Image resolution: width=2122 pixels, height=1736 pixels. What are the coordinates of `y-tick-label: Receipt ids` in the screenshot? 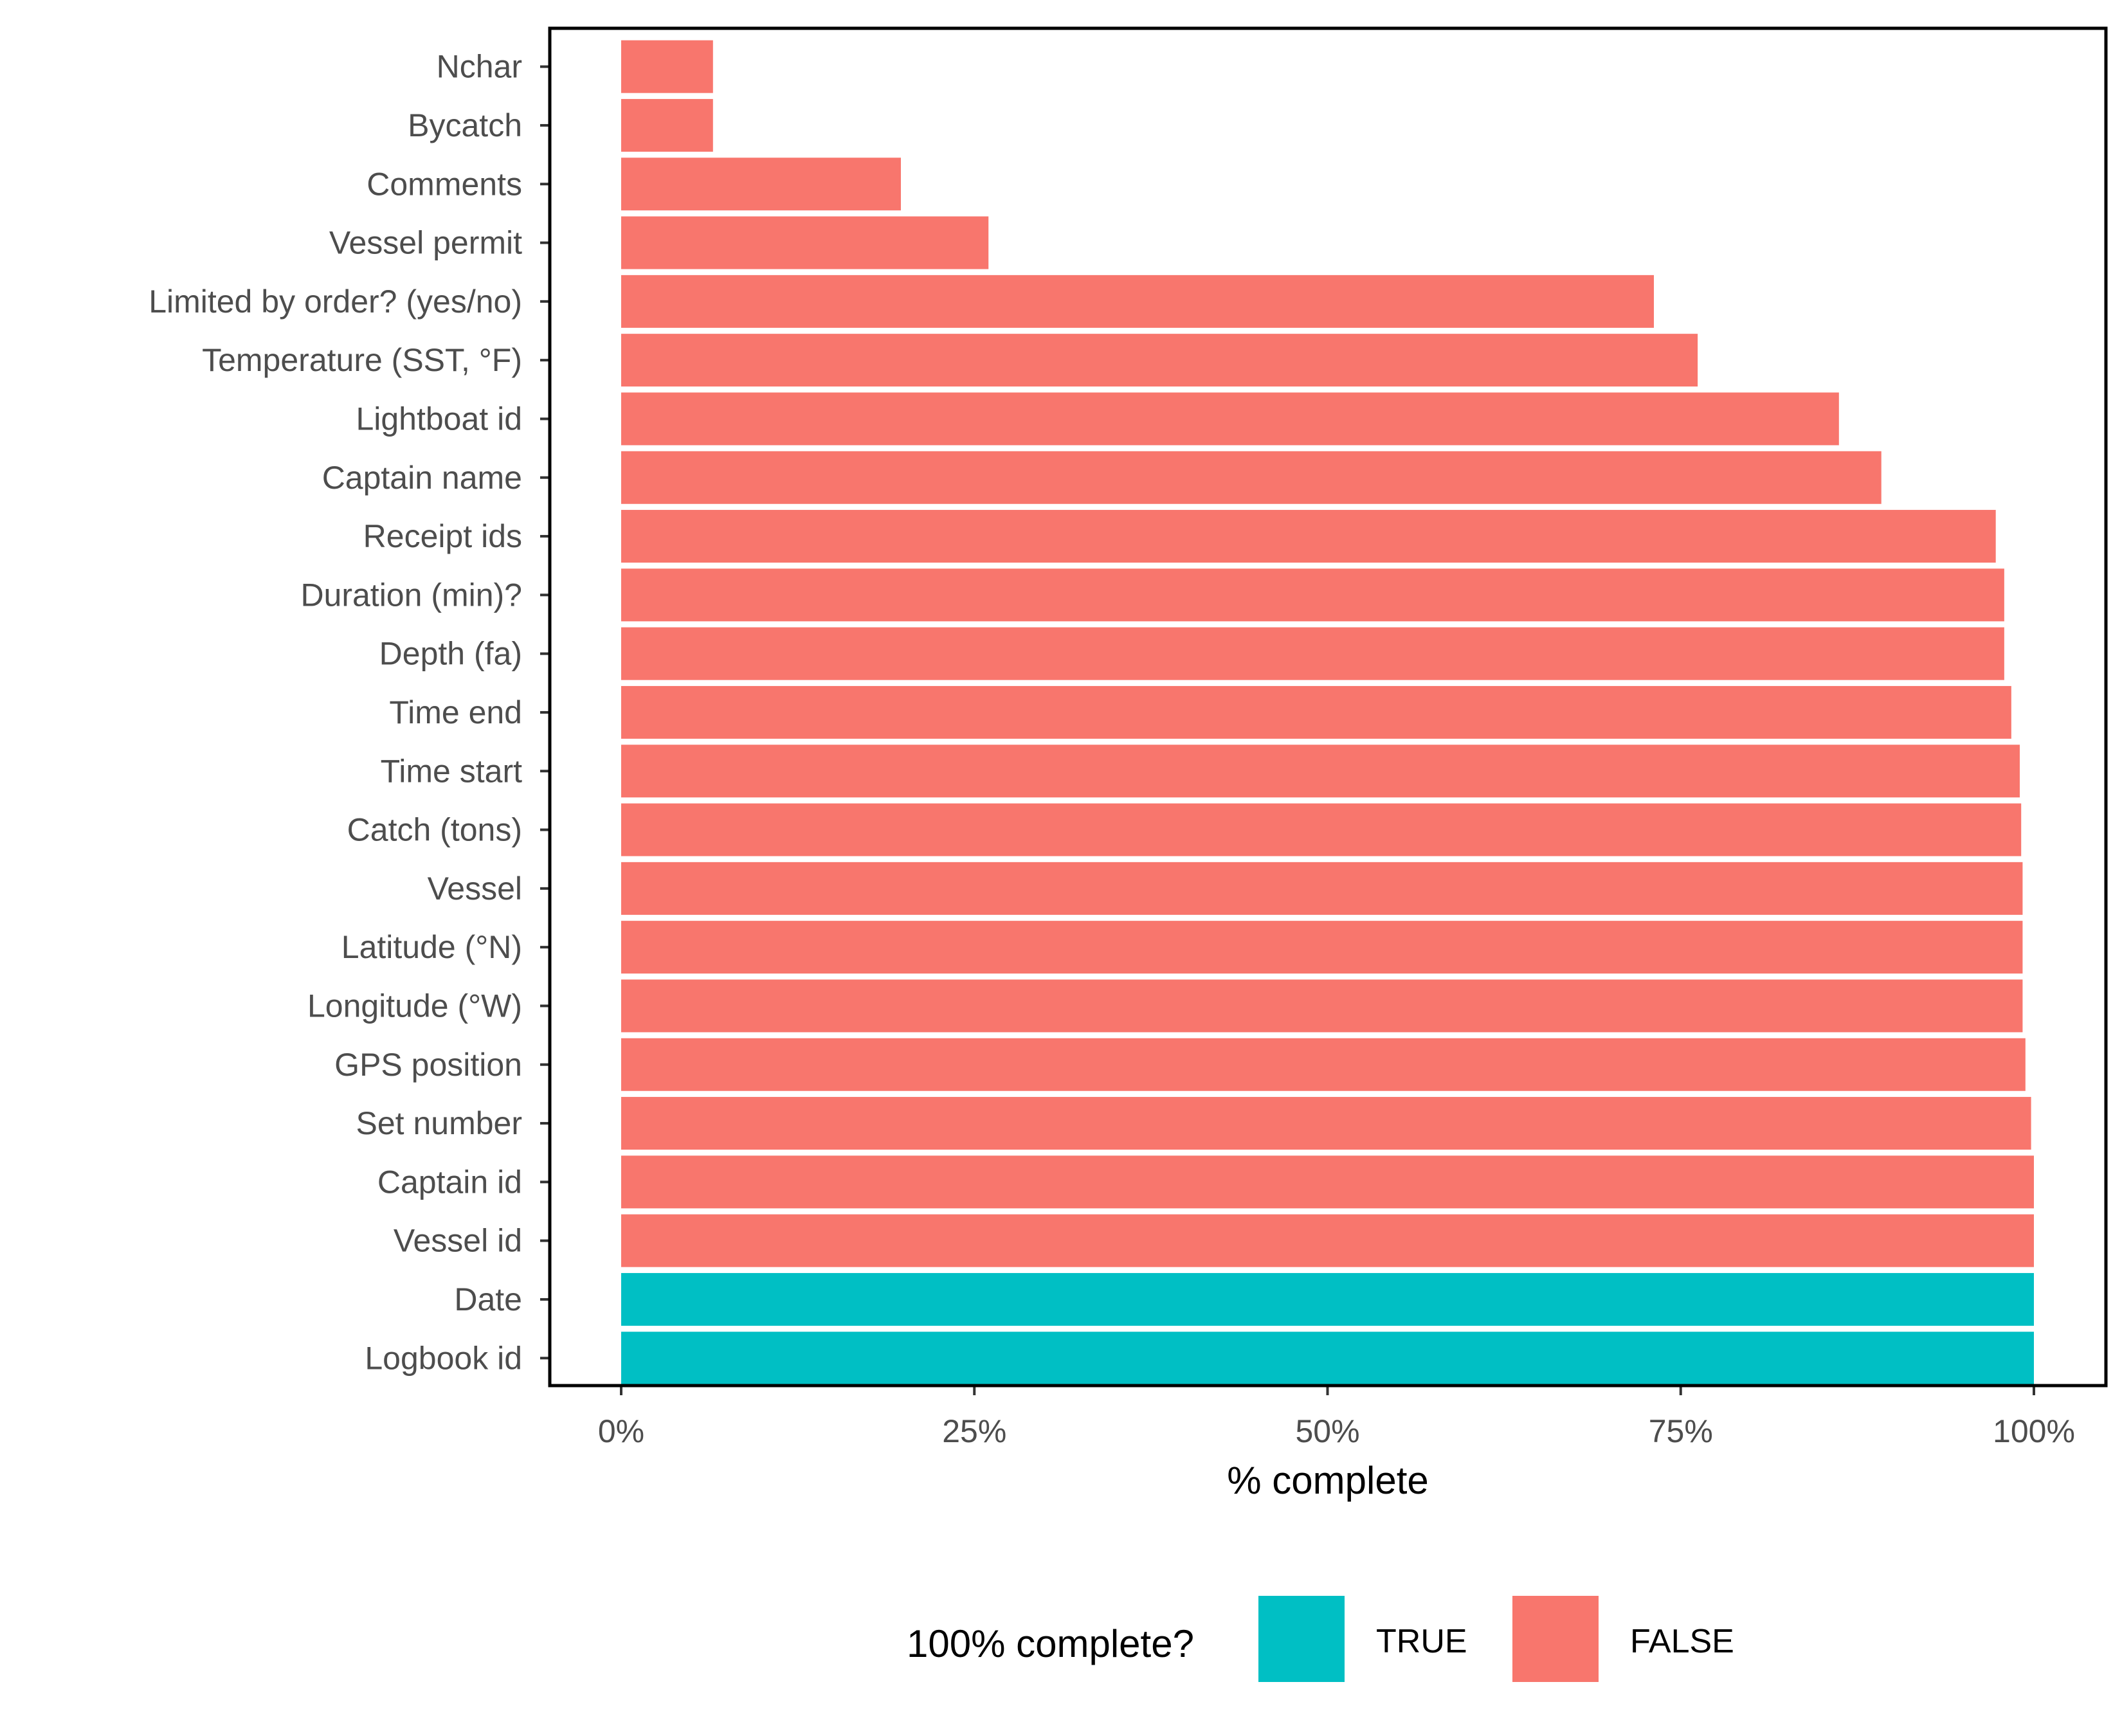 It's located at (442, 536).